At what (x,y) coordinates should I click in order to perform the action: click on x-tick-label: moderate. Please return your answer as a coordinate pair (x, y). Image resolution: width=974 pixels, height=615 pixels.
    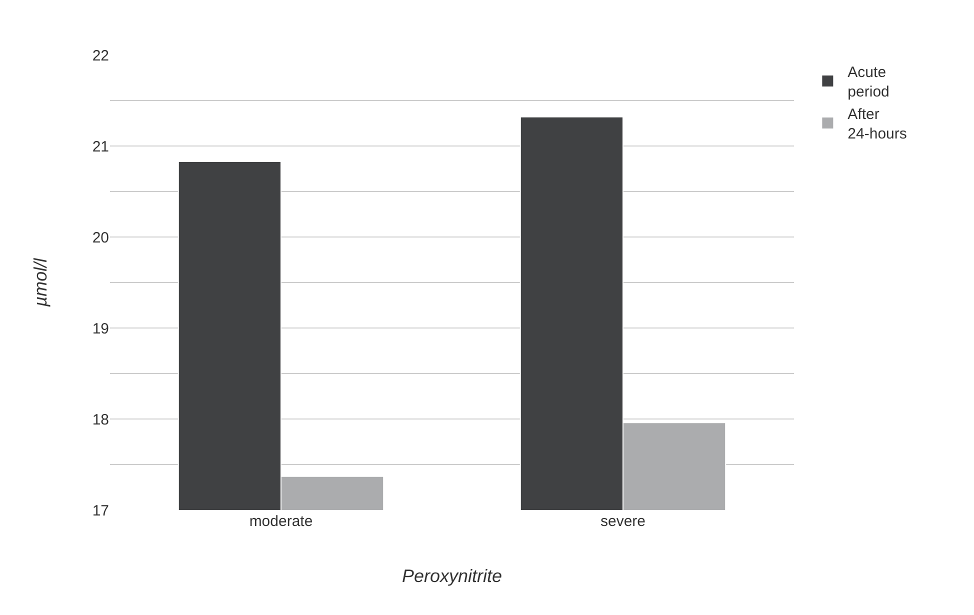
    Looking at the image, I should click on (281, 521).